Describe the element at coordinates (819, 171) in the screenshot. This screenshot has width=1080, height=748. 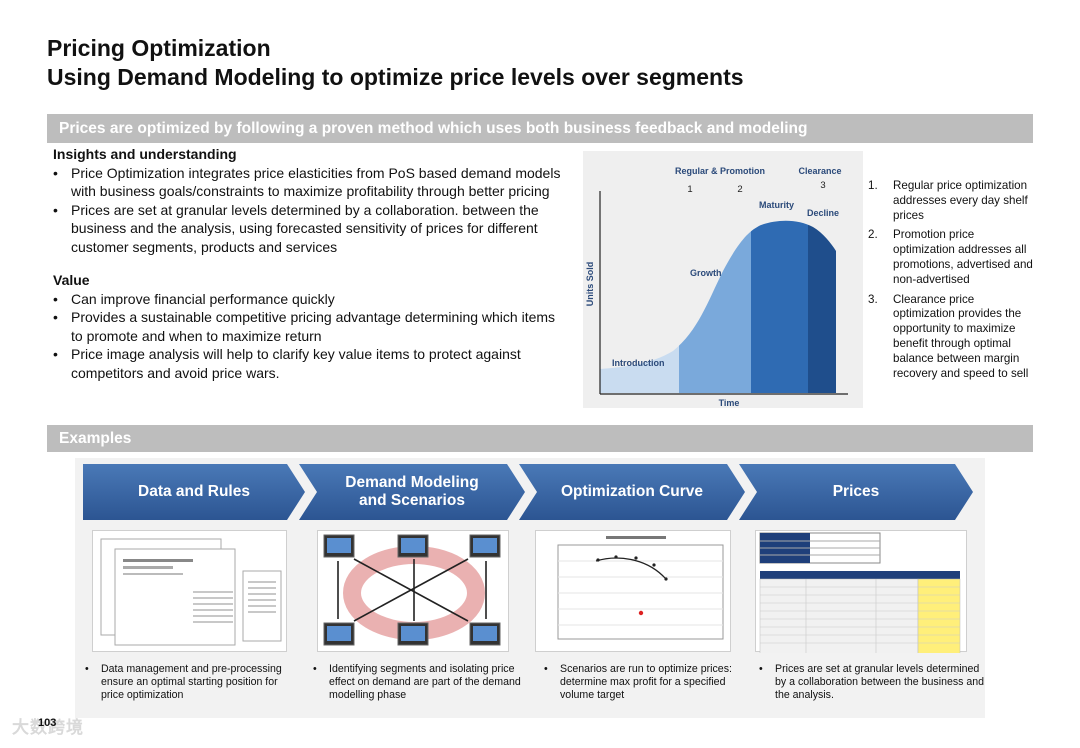
I see `clearance-label: Clearance` at that location.